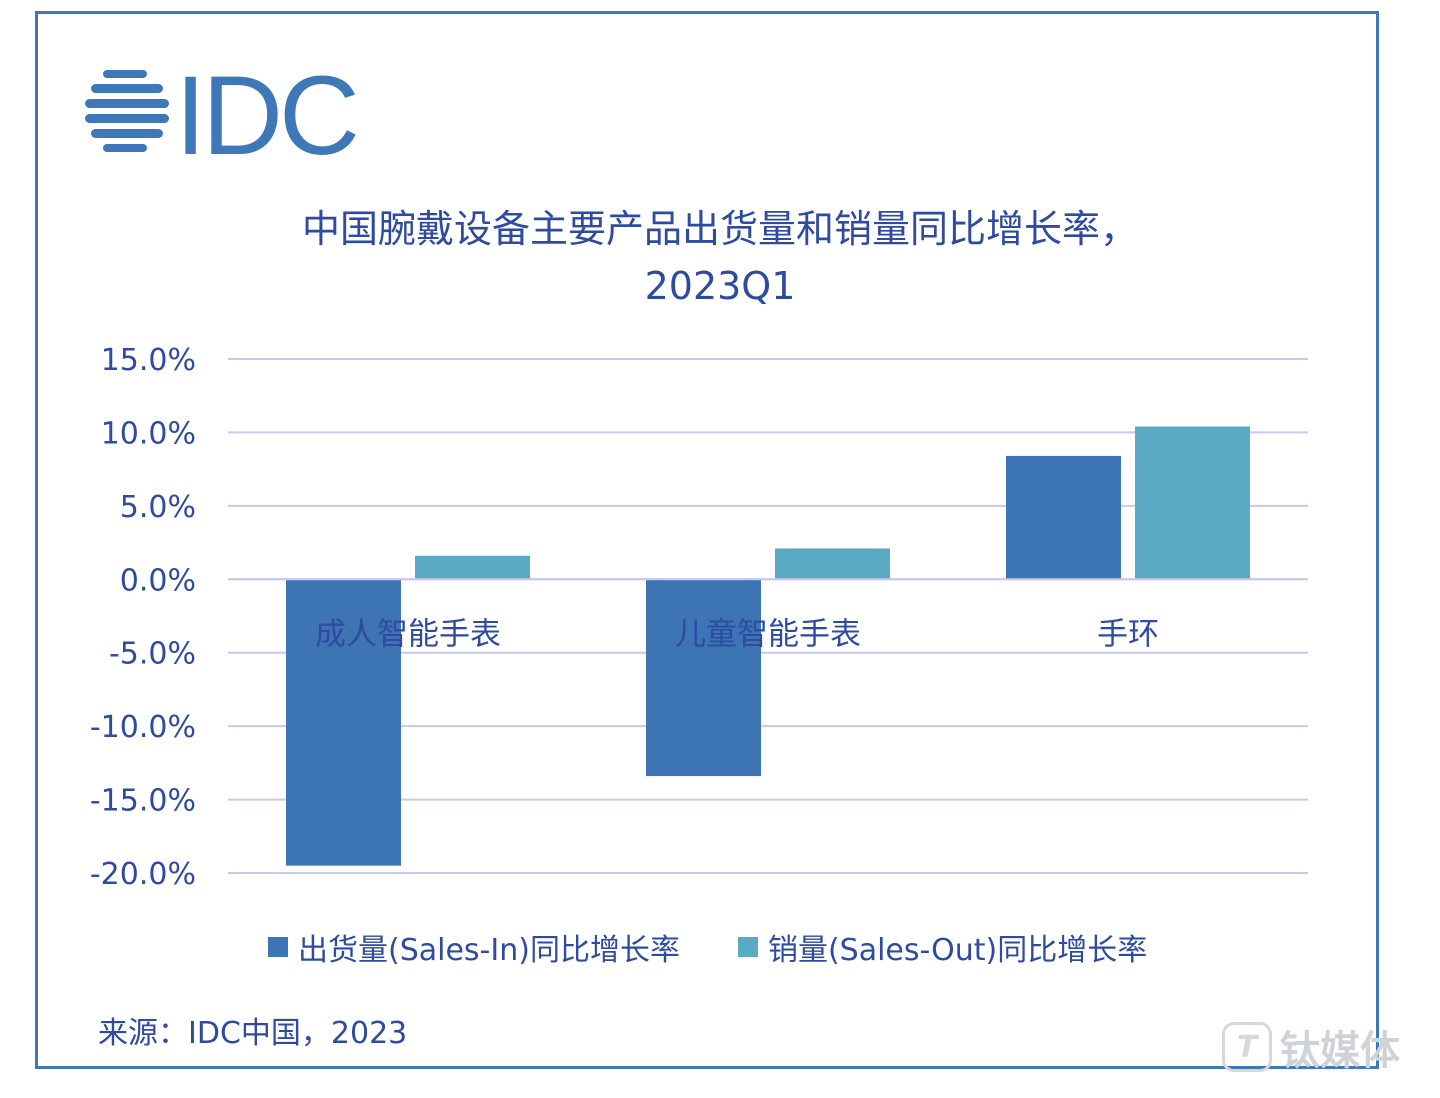 This screenshot has width=1440, height=1098. Describe the element at coordinates (143, 874) in the screenshot. I see `y-tick-label: -20.0%` at that location.